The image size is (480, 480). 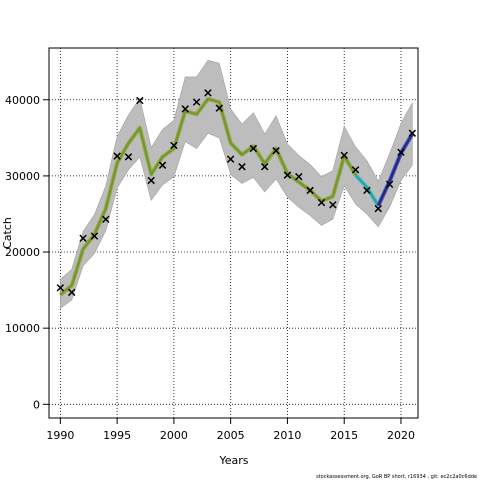 I want to click on x-axis: 1990 1995 2000 2005 2010 2015 2020, so click(x=230, y=430).